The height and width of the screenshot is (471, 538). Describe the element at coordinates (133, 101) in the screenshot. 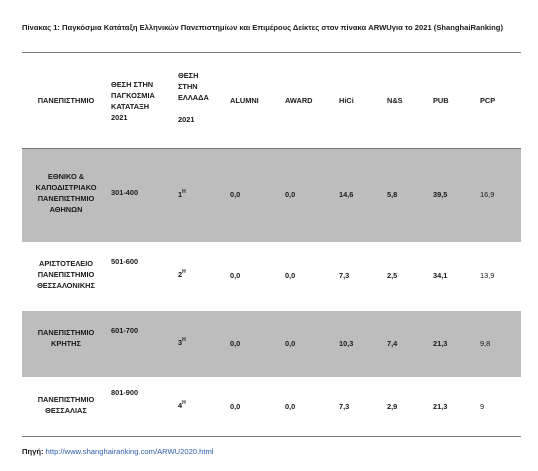

I see `header-world-rank: ΘΕΣΗ ΣΤΗΝ ΠΑΓΚΟΣΜΙΑ ΚΑΤΑΤΑΞΗ 2021` at that location.